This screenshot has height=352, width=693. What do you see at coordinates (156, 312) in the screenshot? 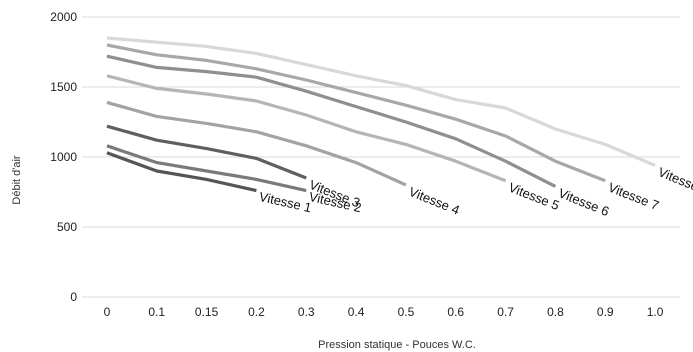
I see `x-tick-label: 0.1` at bounding box center [156, 312].